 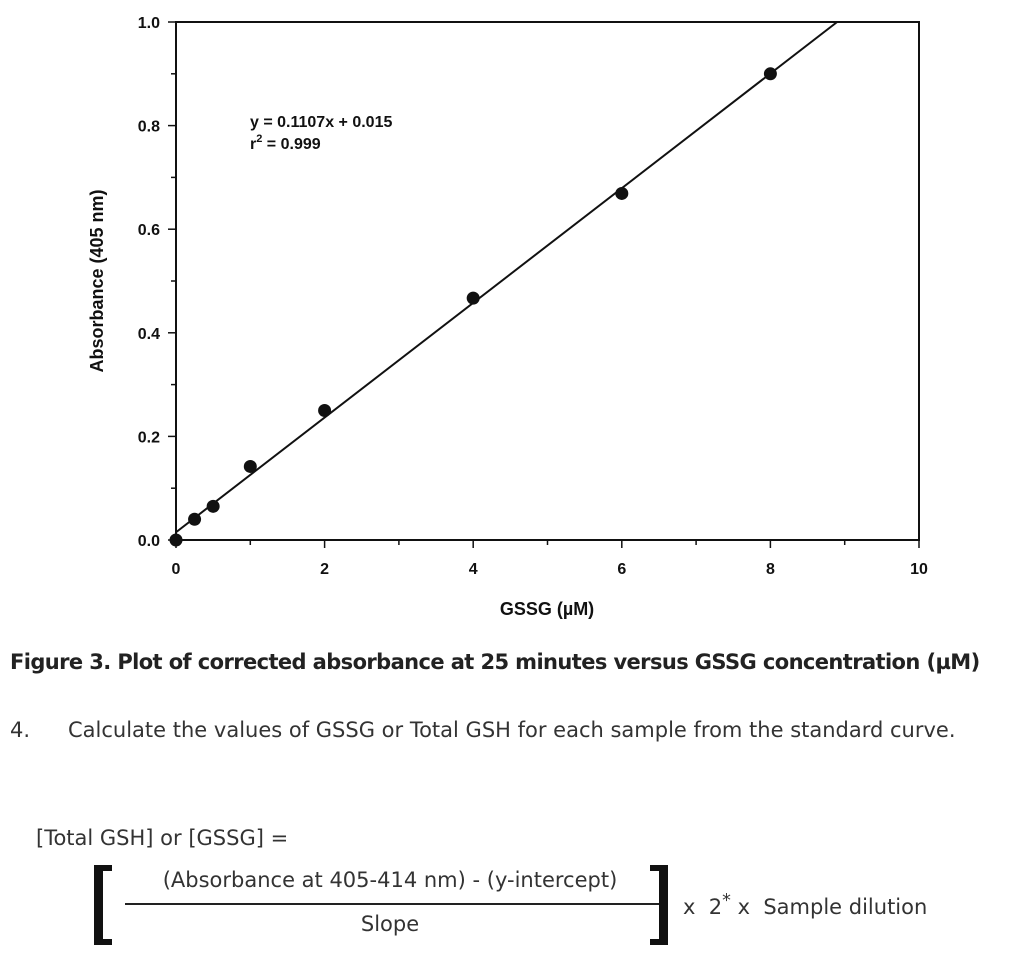 I want to click on x-axis-title: GSSG (µM), so click(x=547, y=609).